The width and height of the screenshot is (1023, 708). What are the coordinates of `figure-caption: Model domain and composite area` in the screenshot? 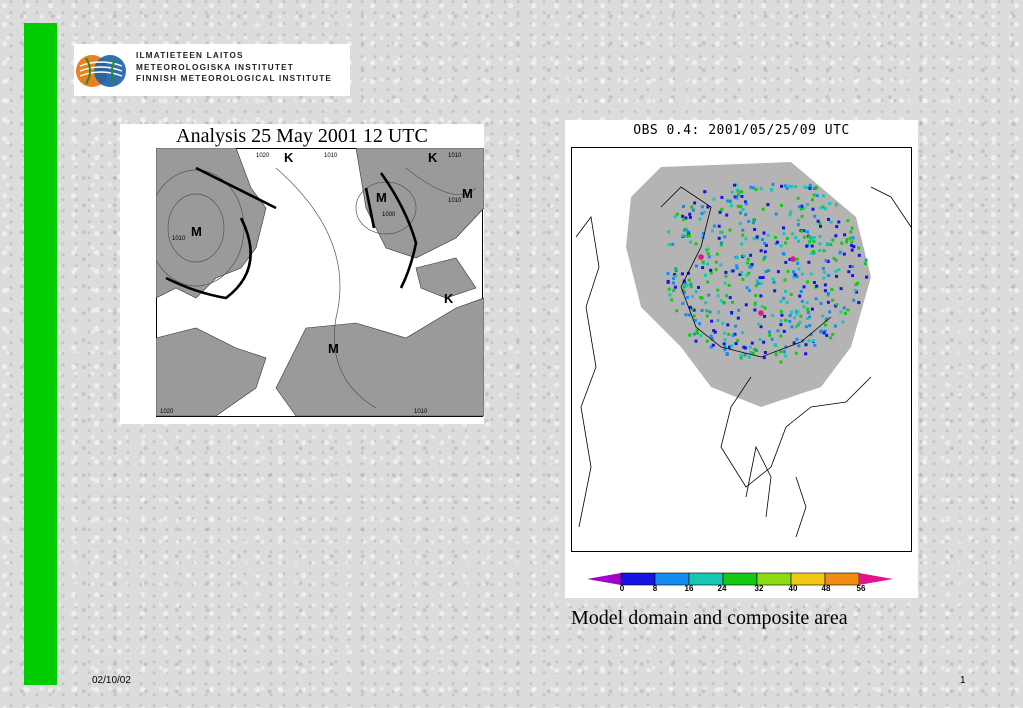 It's located at (709, 618).